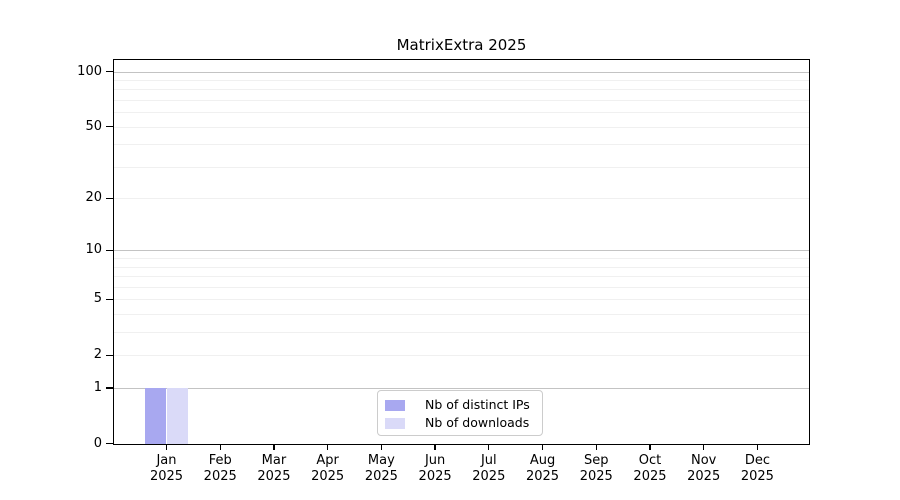 This screenshot has height=500, width=900. I want to click on bar-distinct-ips-jan, so click(155, 416).